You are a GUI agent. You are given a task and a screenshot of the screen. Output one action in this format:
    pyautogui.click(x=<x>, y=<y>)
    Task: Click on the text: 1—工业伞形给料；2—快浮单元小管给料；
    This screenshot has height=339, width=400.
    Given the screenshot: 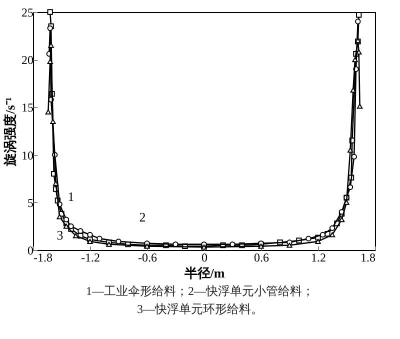 What is the action you would take?
    pyautogui.click(x=200, y=291)
    